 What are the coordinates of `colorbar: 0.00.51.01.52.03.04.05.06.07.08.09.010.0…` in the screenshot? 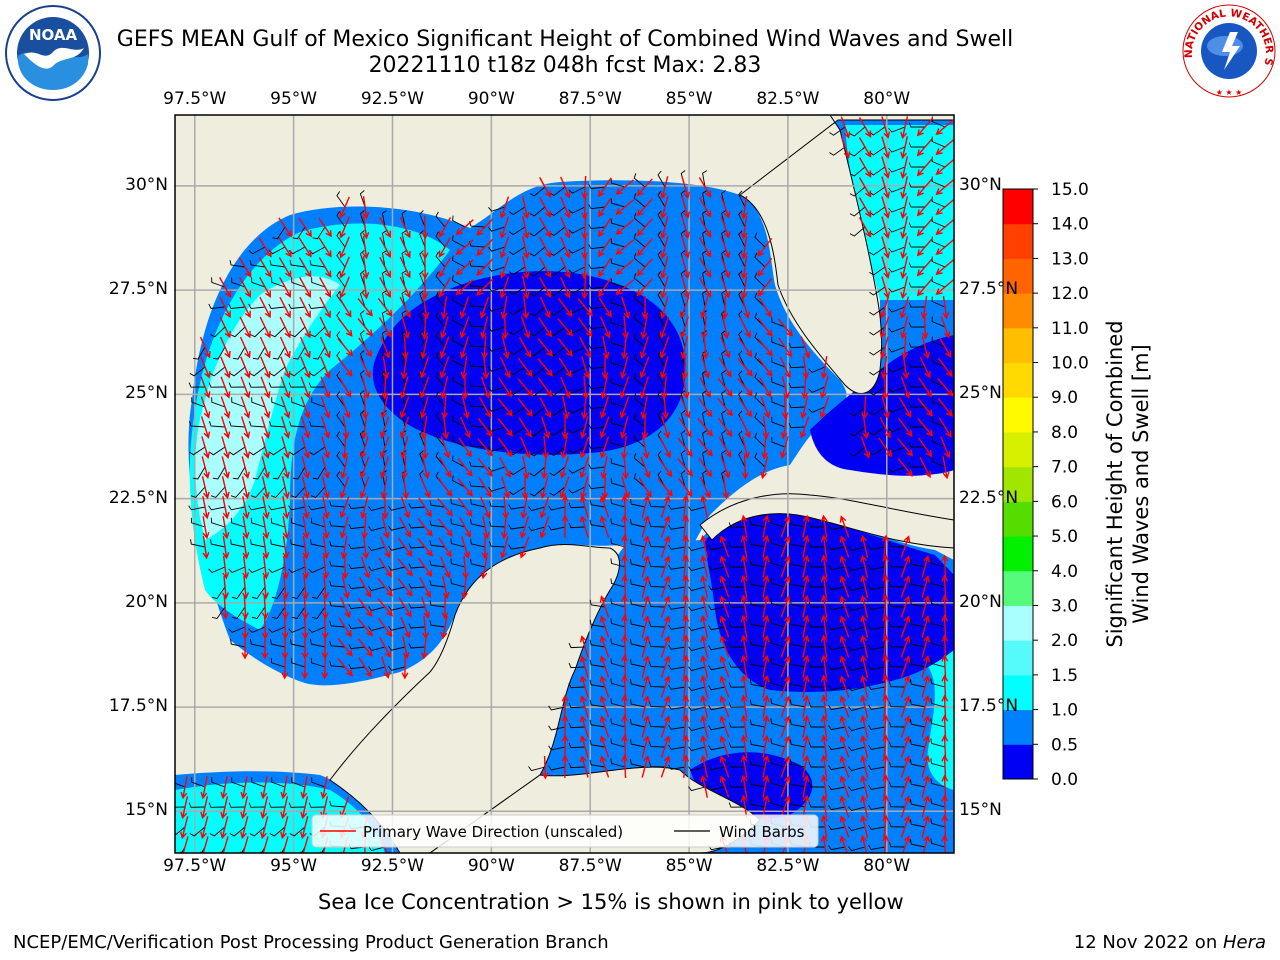 It's located at (1045, 485).